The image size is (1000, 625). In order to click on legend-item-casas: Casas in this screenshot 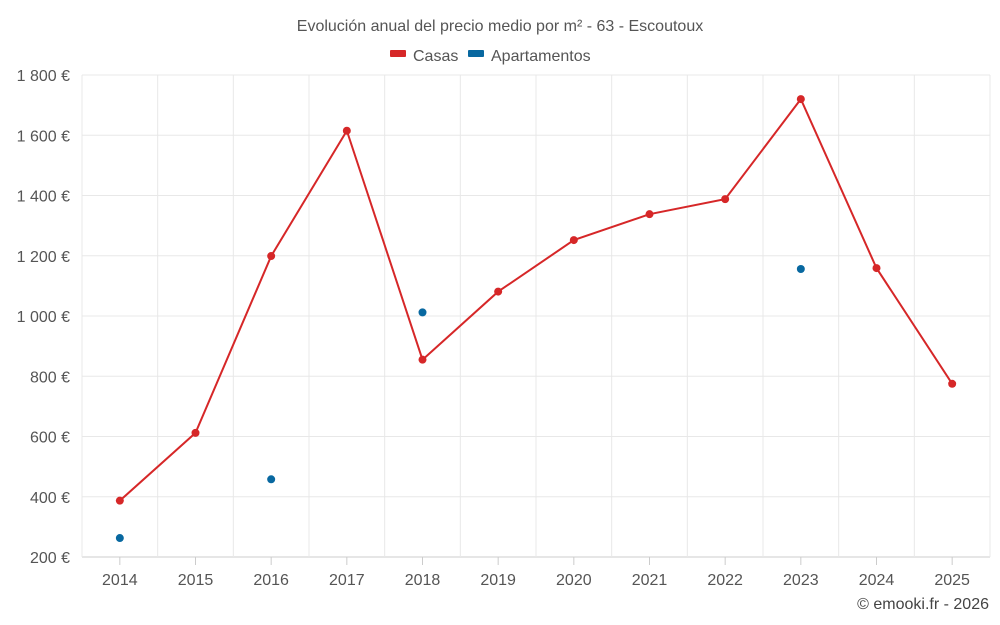, I will do `click(424, 56)`.